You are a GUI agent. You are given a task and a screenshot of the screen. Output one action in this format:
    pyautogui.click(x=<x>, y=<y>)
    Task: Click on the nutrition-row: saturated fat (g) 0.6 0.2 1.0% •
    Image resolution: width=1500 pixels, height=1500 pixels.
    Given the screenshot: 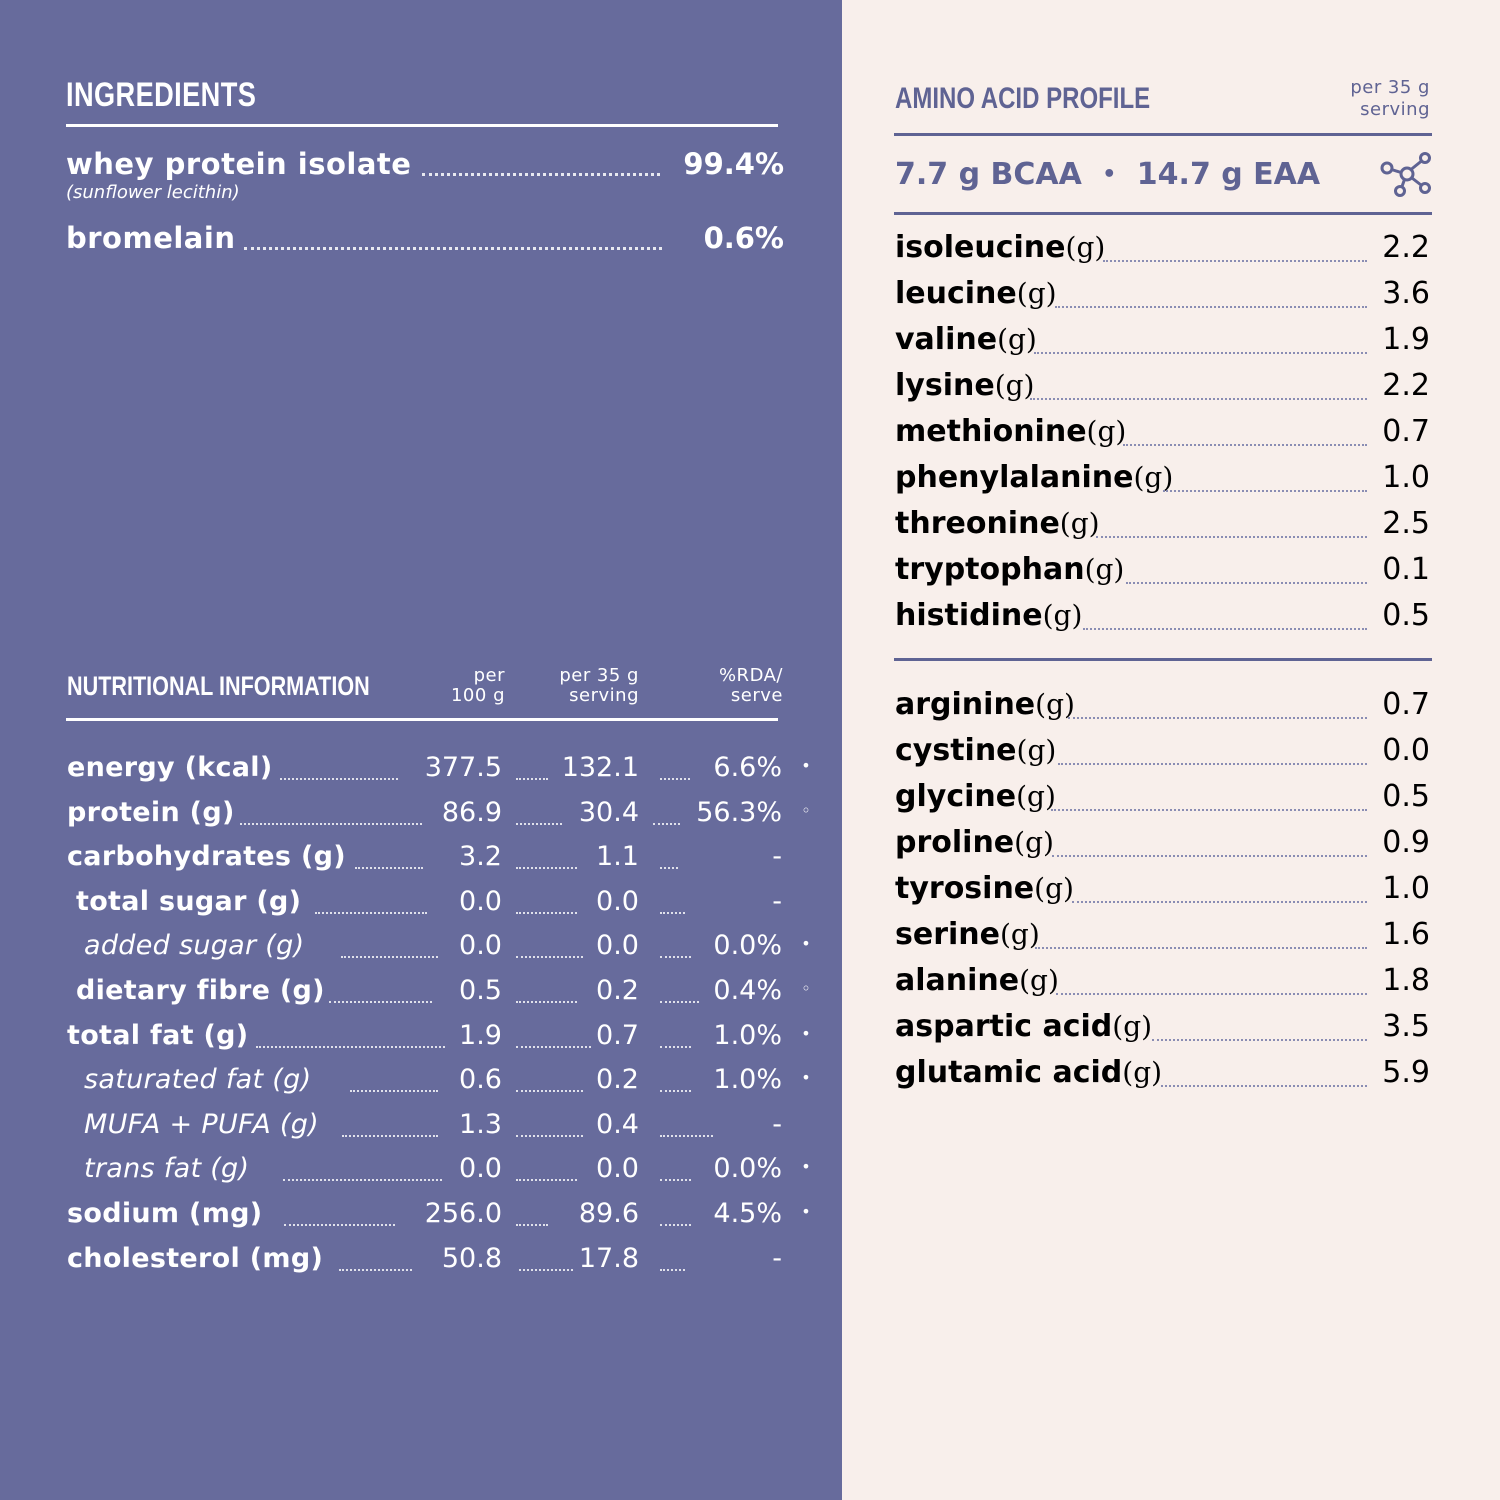 What is the action you would take?
    pyautogui.click(x=421, y=1084)
    